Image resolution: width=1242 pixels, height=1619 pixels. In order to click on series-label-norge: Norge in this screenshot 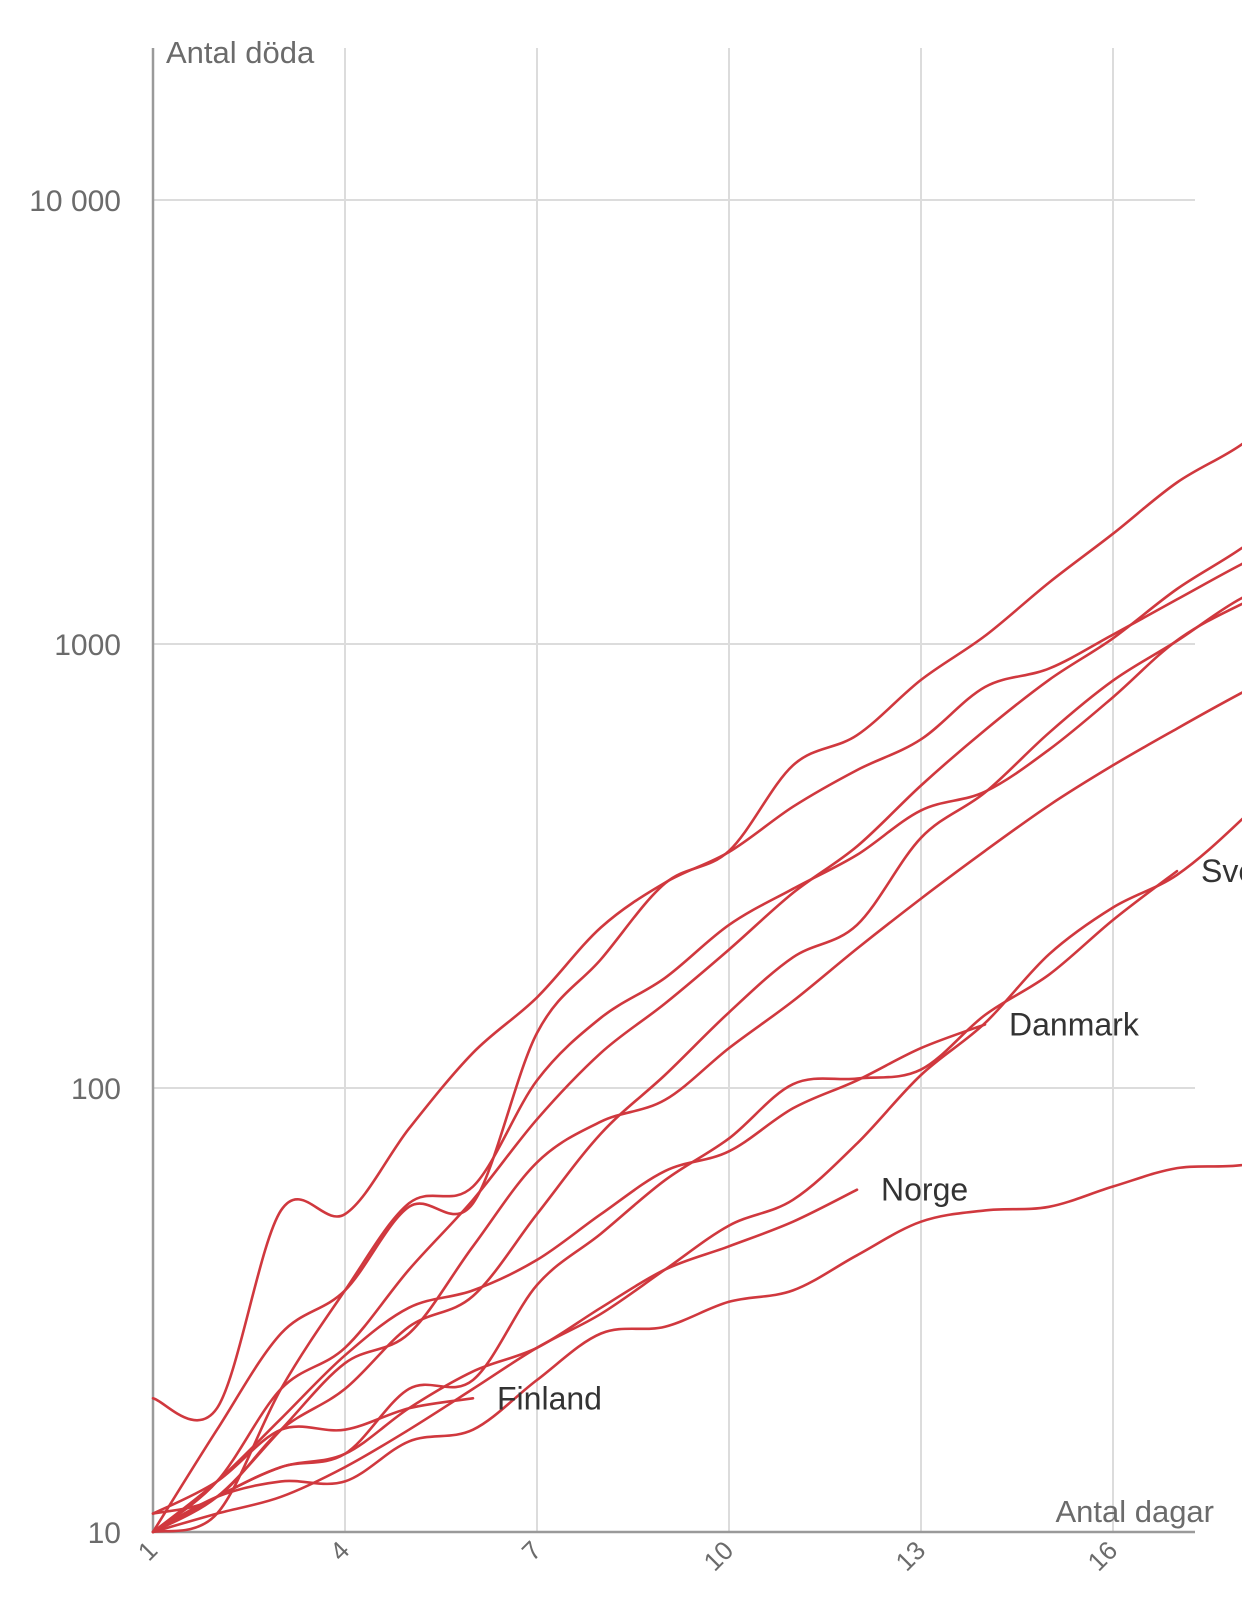, I will do `click(924, 1190)`.